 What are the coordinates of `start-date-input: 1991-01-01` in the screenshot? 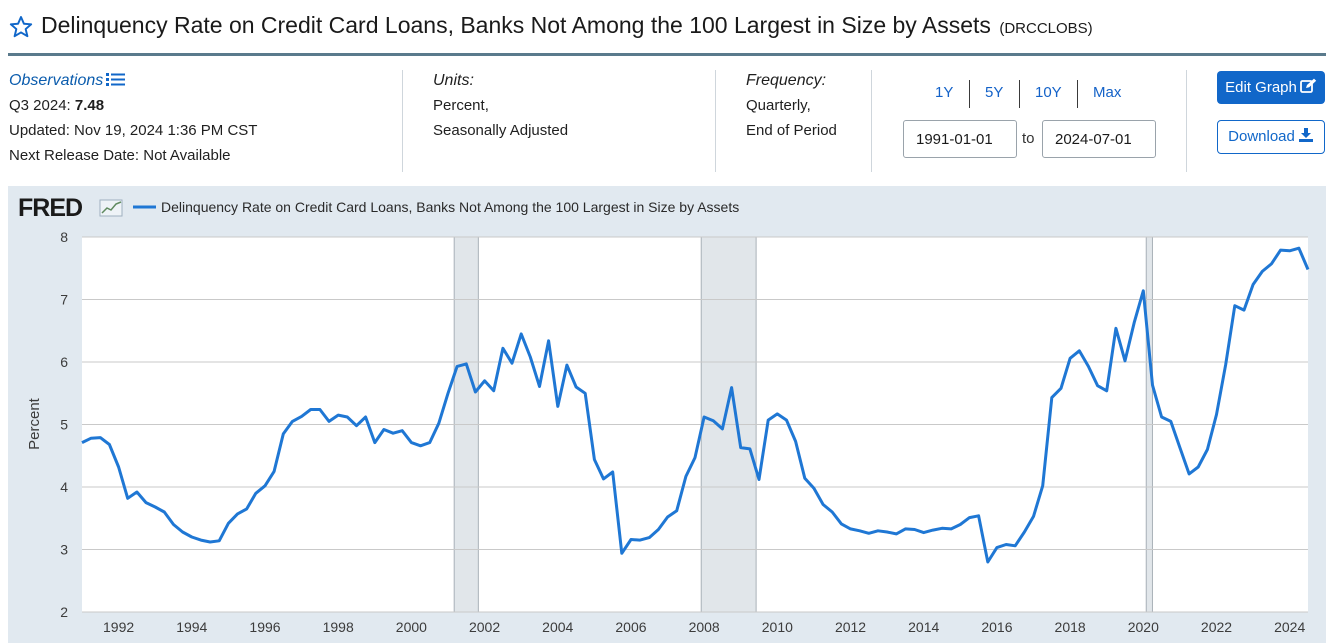 It's located at (960, 139).